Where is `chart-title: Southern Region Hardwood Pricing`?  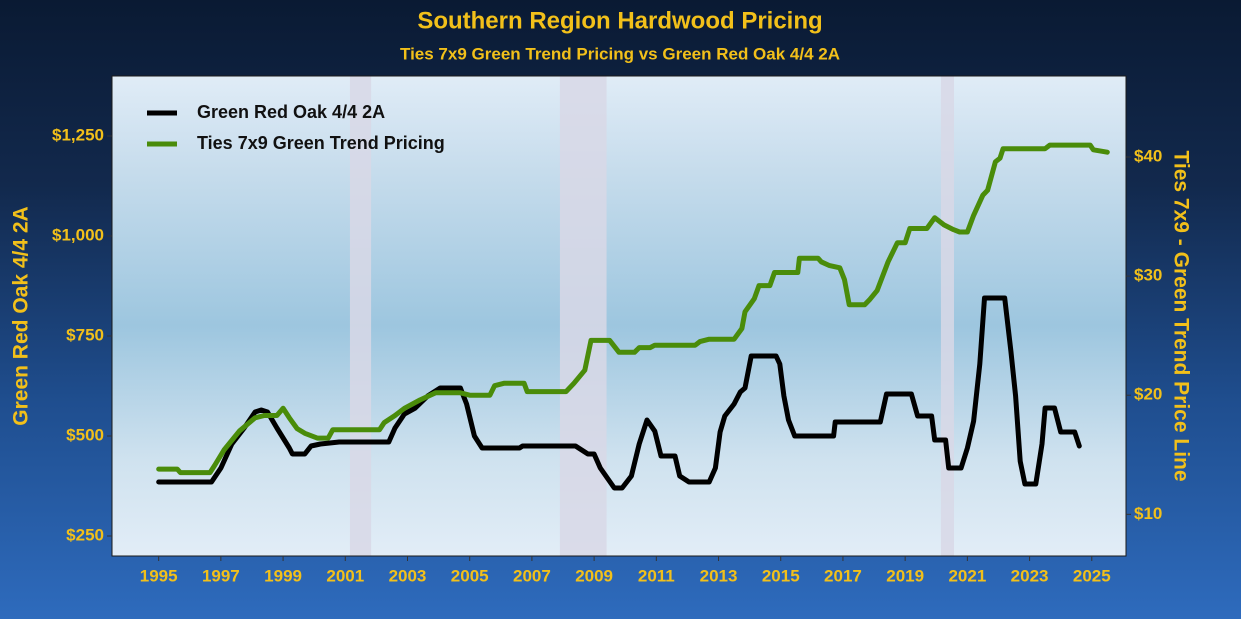
chart-title: Southern Region Hardwood Pricing is located at coordinates (619, 20).